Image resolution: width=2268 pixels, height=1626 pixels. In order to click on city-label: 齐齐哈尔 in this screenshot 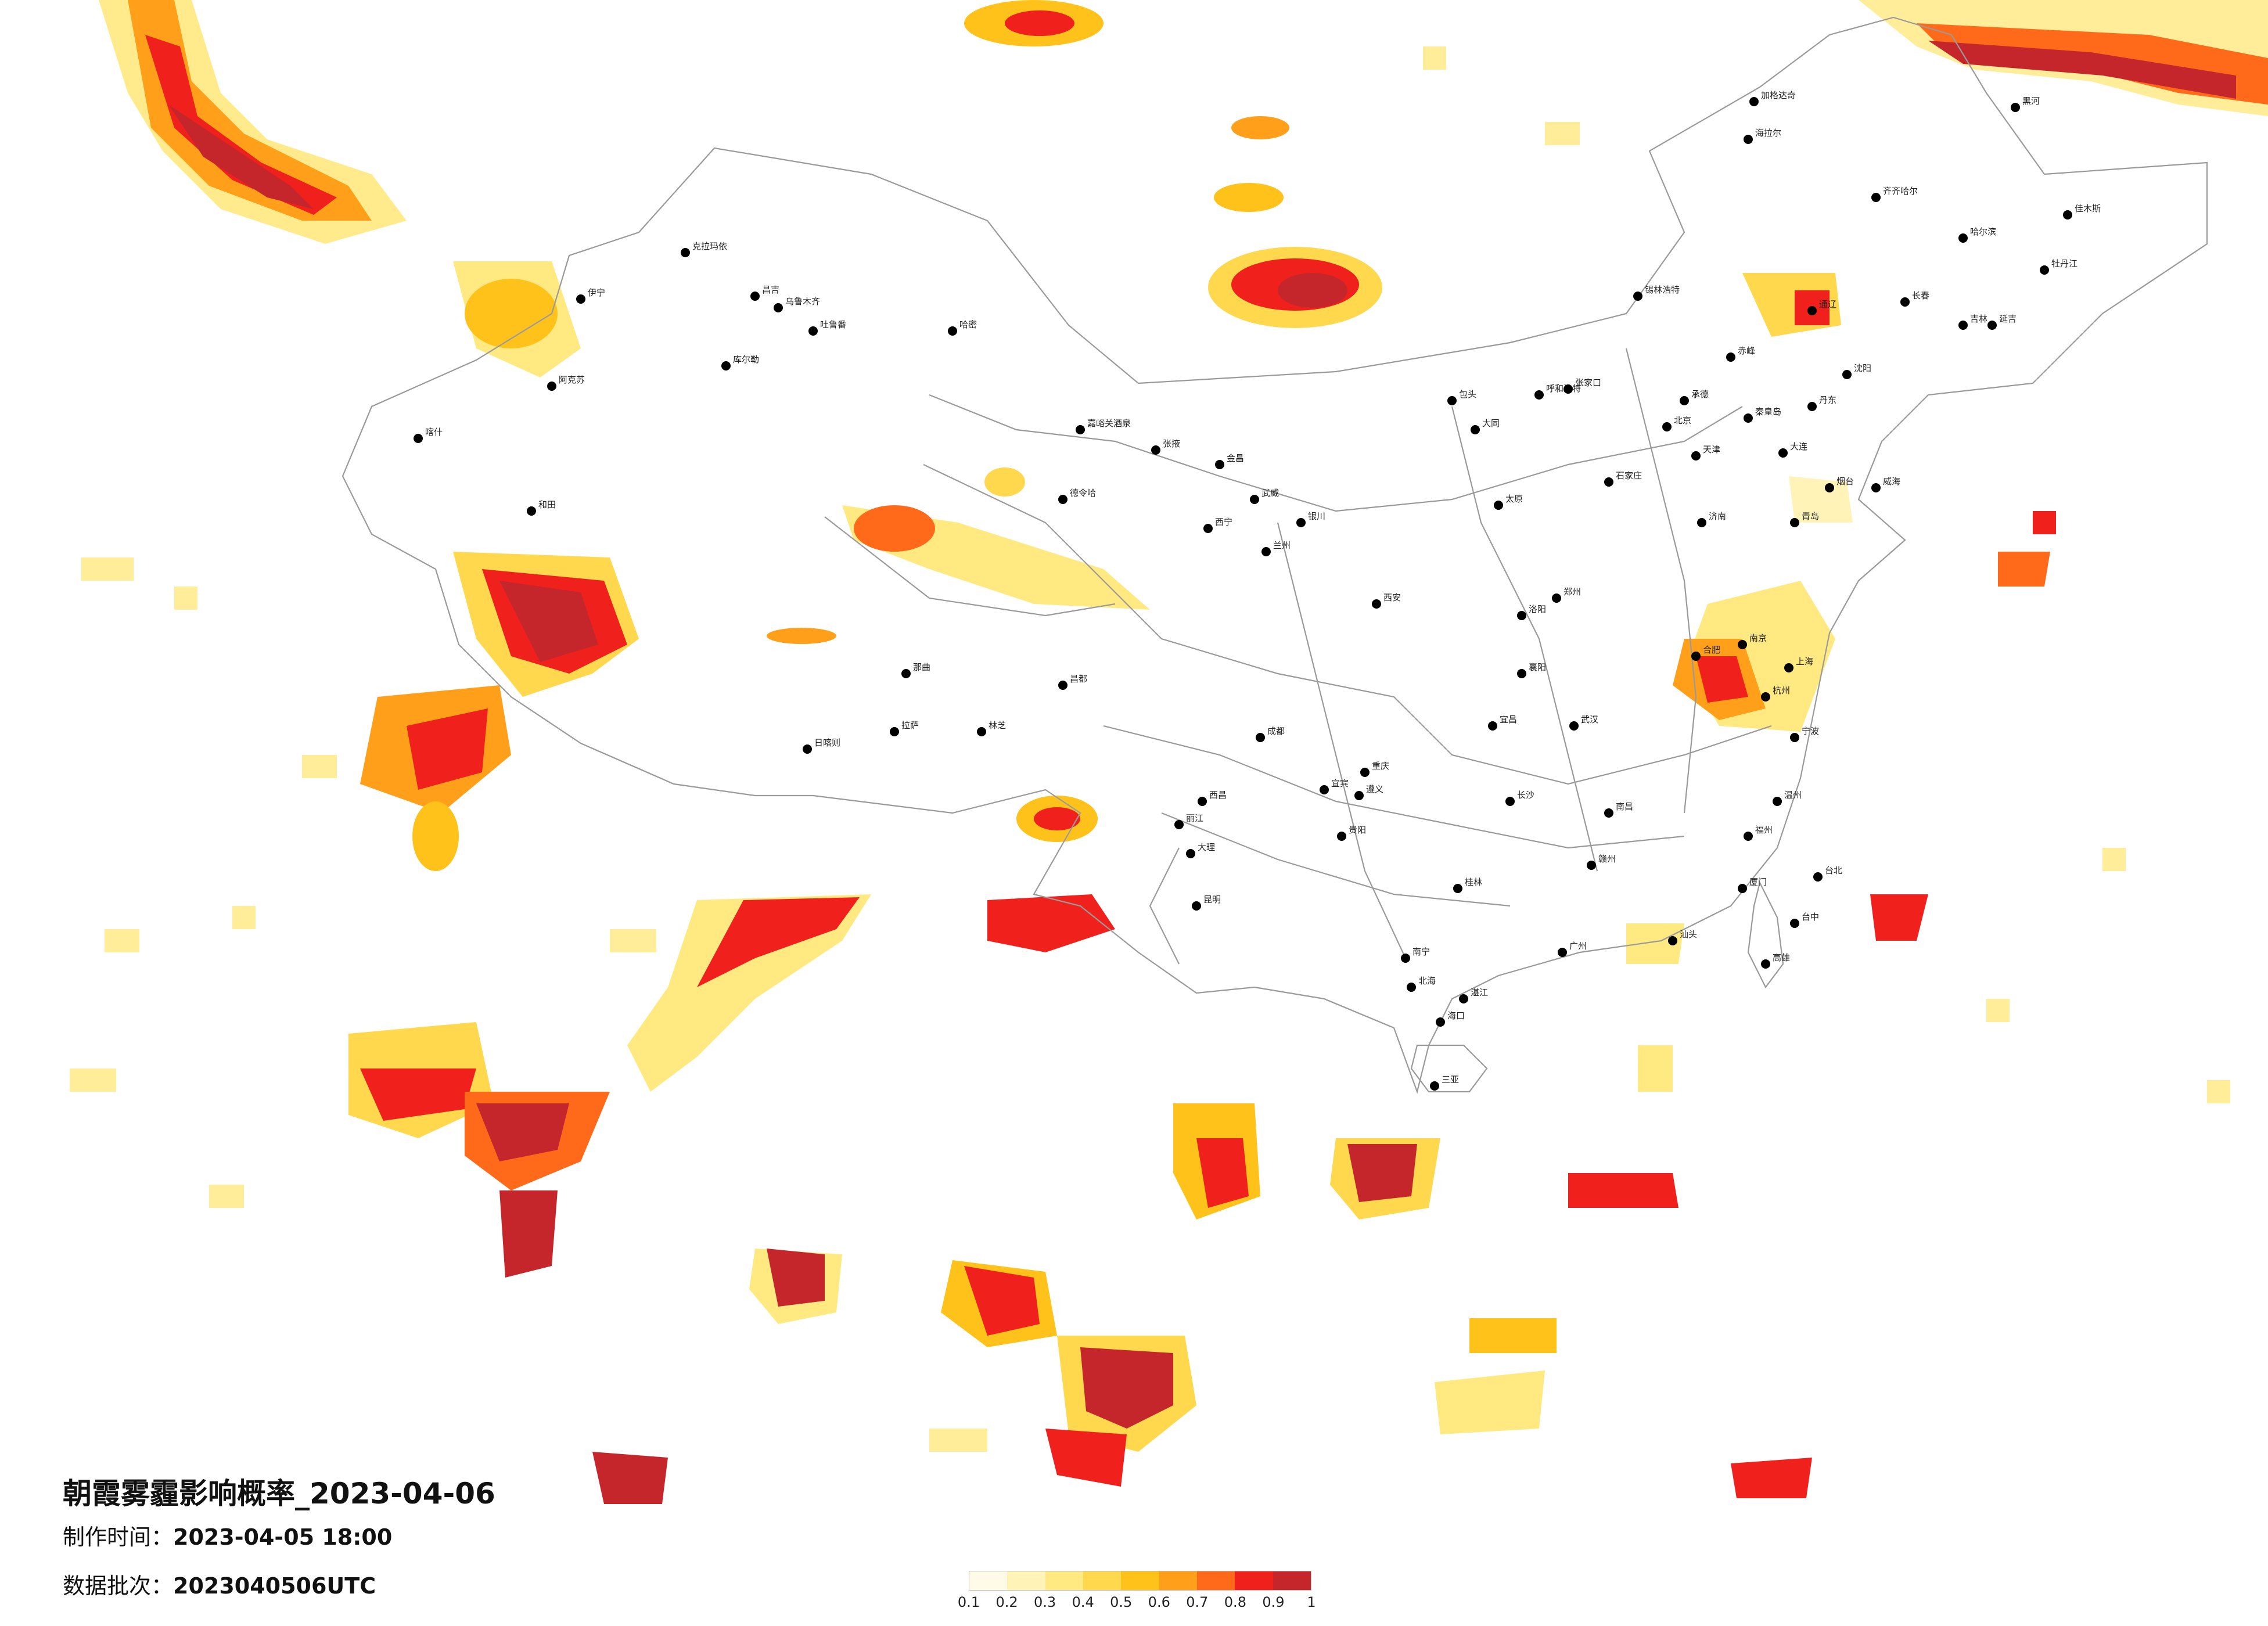, I will do `click(1900, 191)`.